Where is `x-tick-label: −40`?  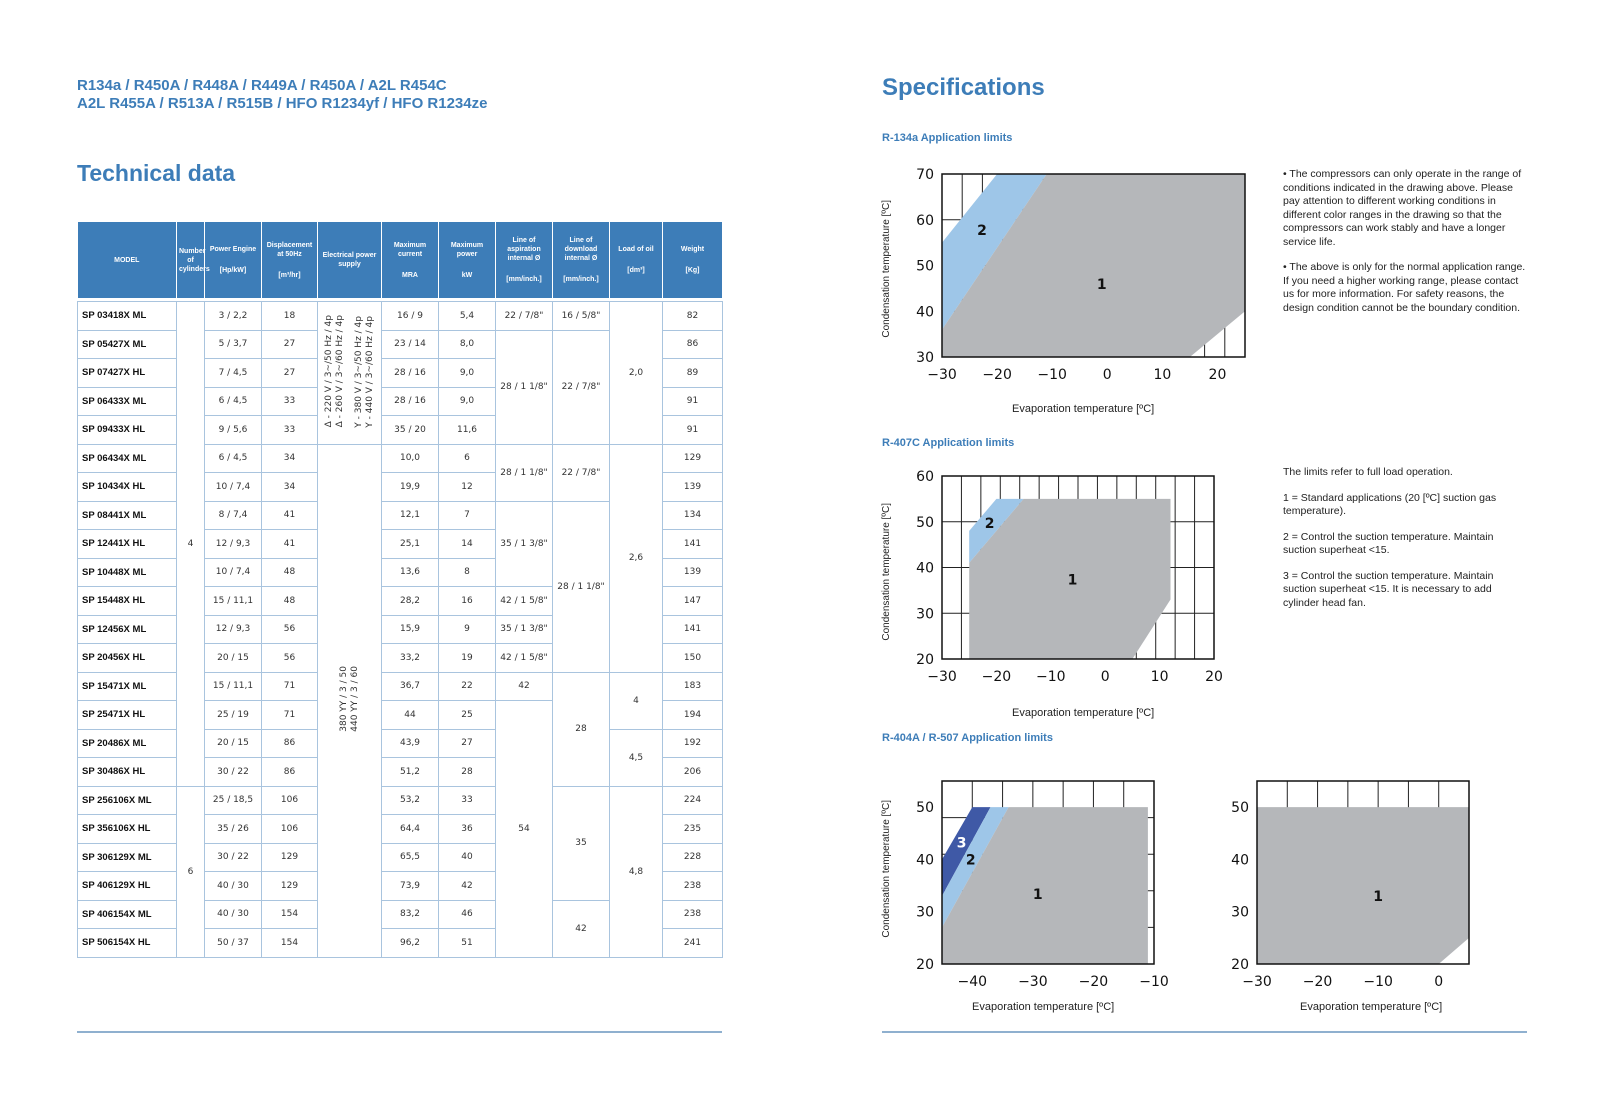 x-tick-label: −40 is located at coordinates (973, 982).